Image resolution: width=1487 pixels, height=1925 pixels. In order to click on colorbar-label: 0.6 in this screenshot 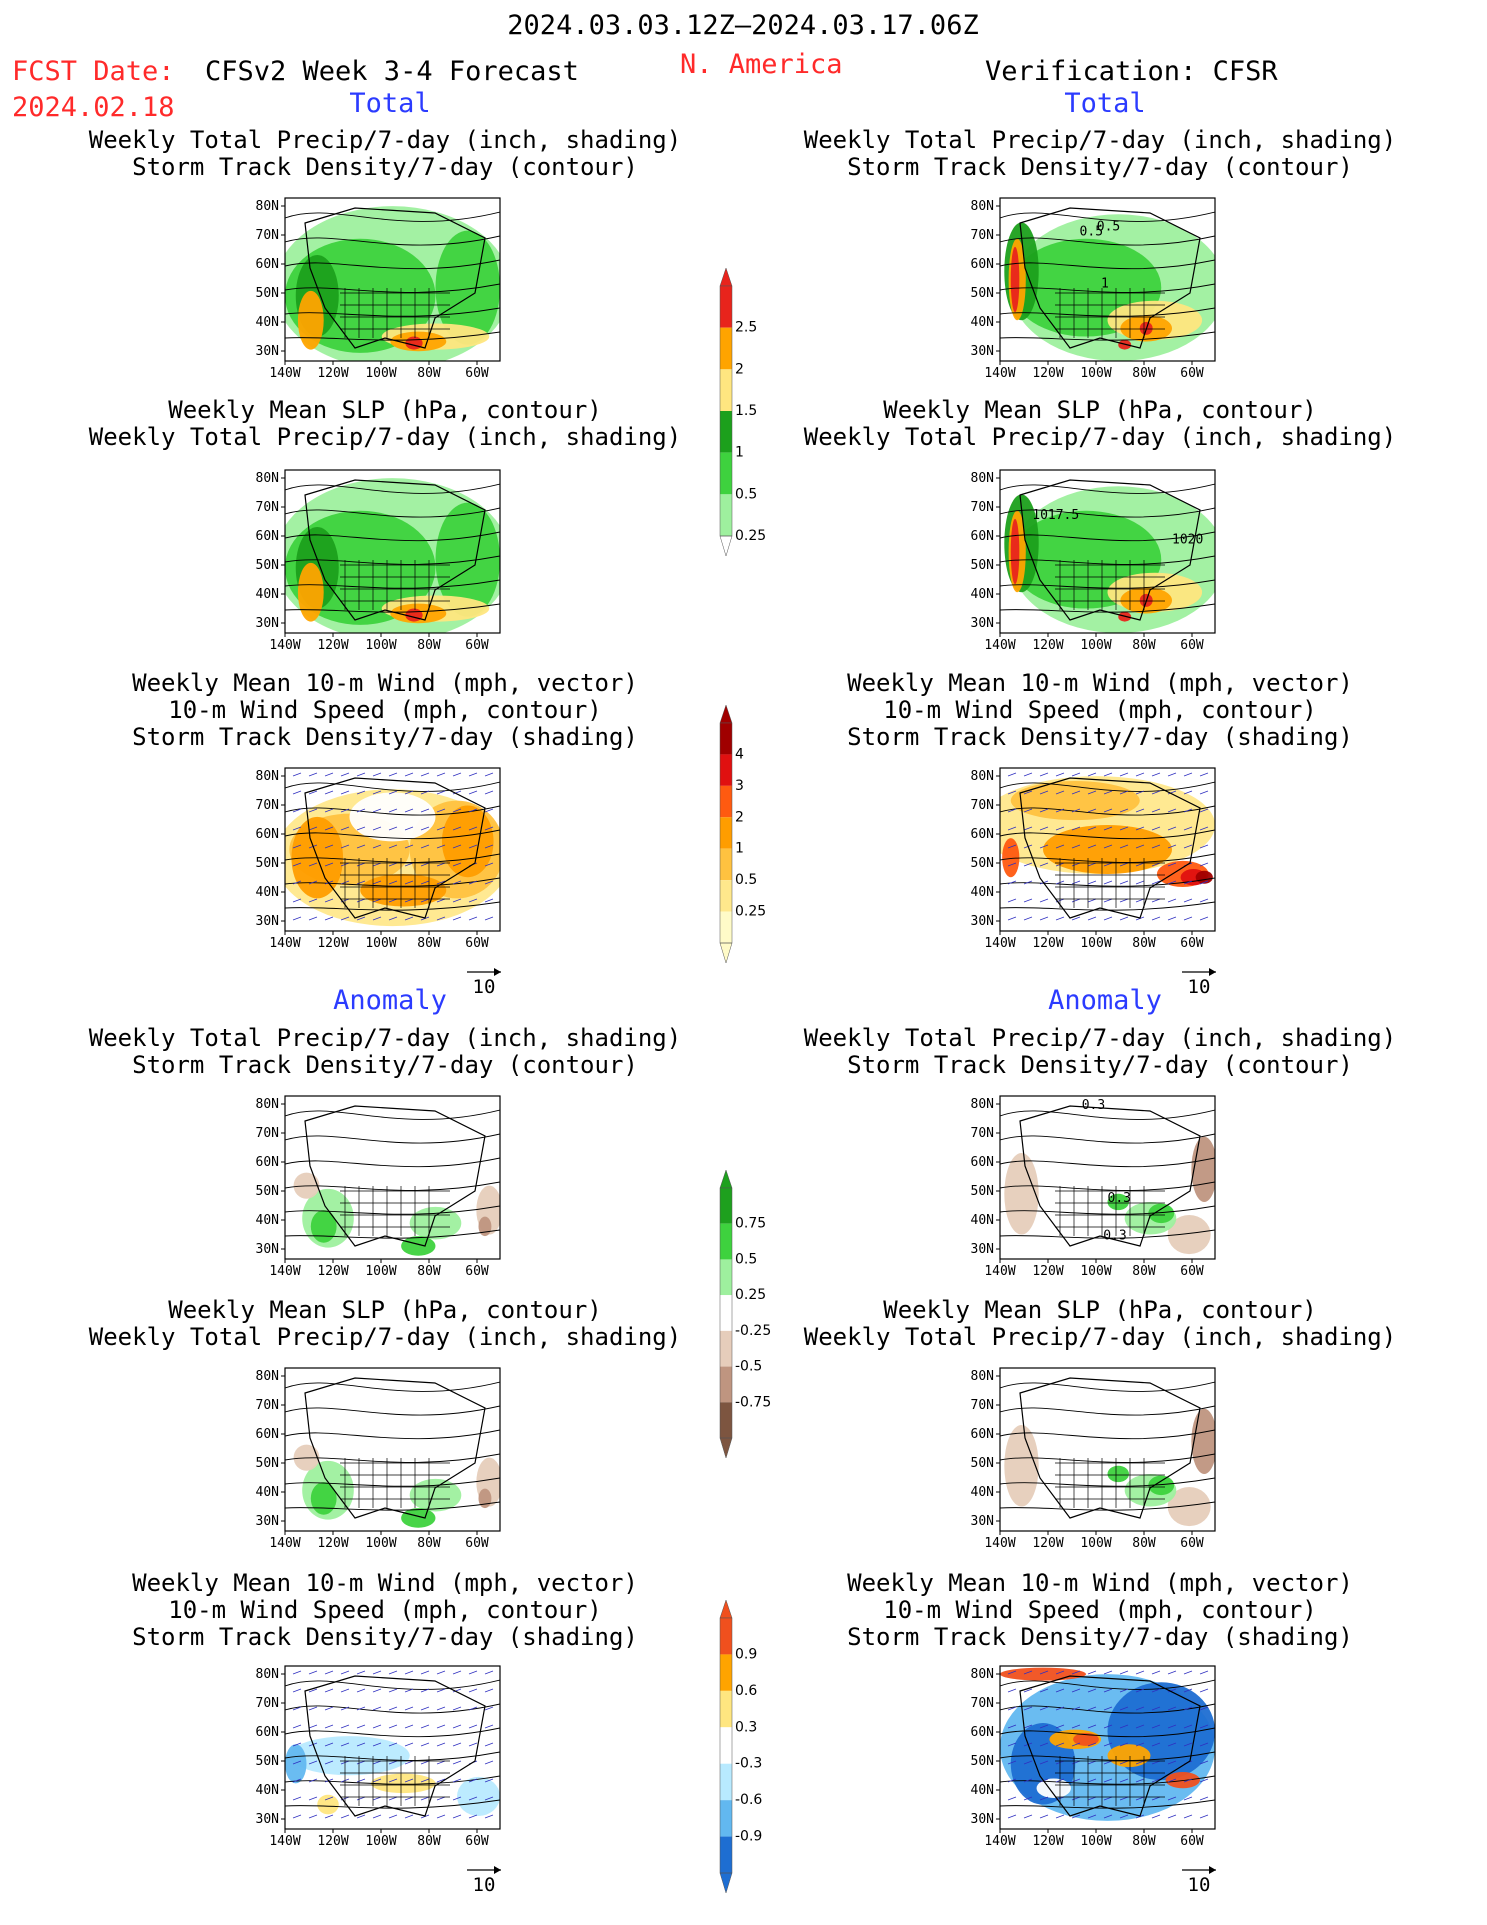, I will do `click(746, 1691)`.